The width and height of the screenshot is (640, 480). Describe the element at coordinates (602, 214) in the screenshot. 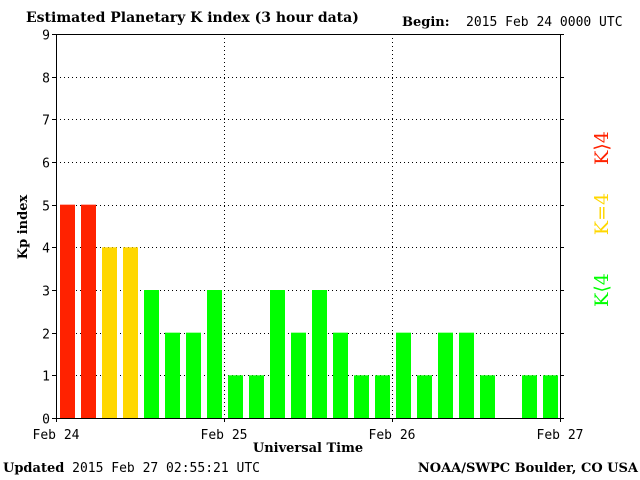

I see `legend-entry: K=4` at that location.